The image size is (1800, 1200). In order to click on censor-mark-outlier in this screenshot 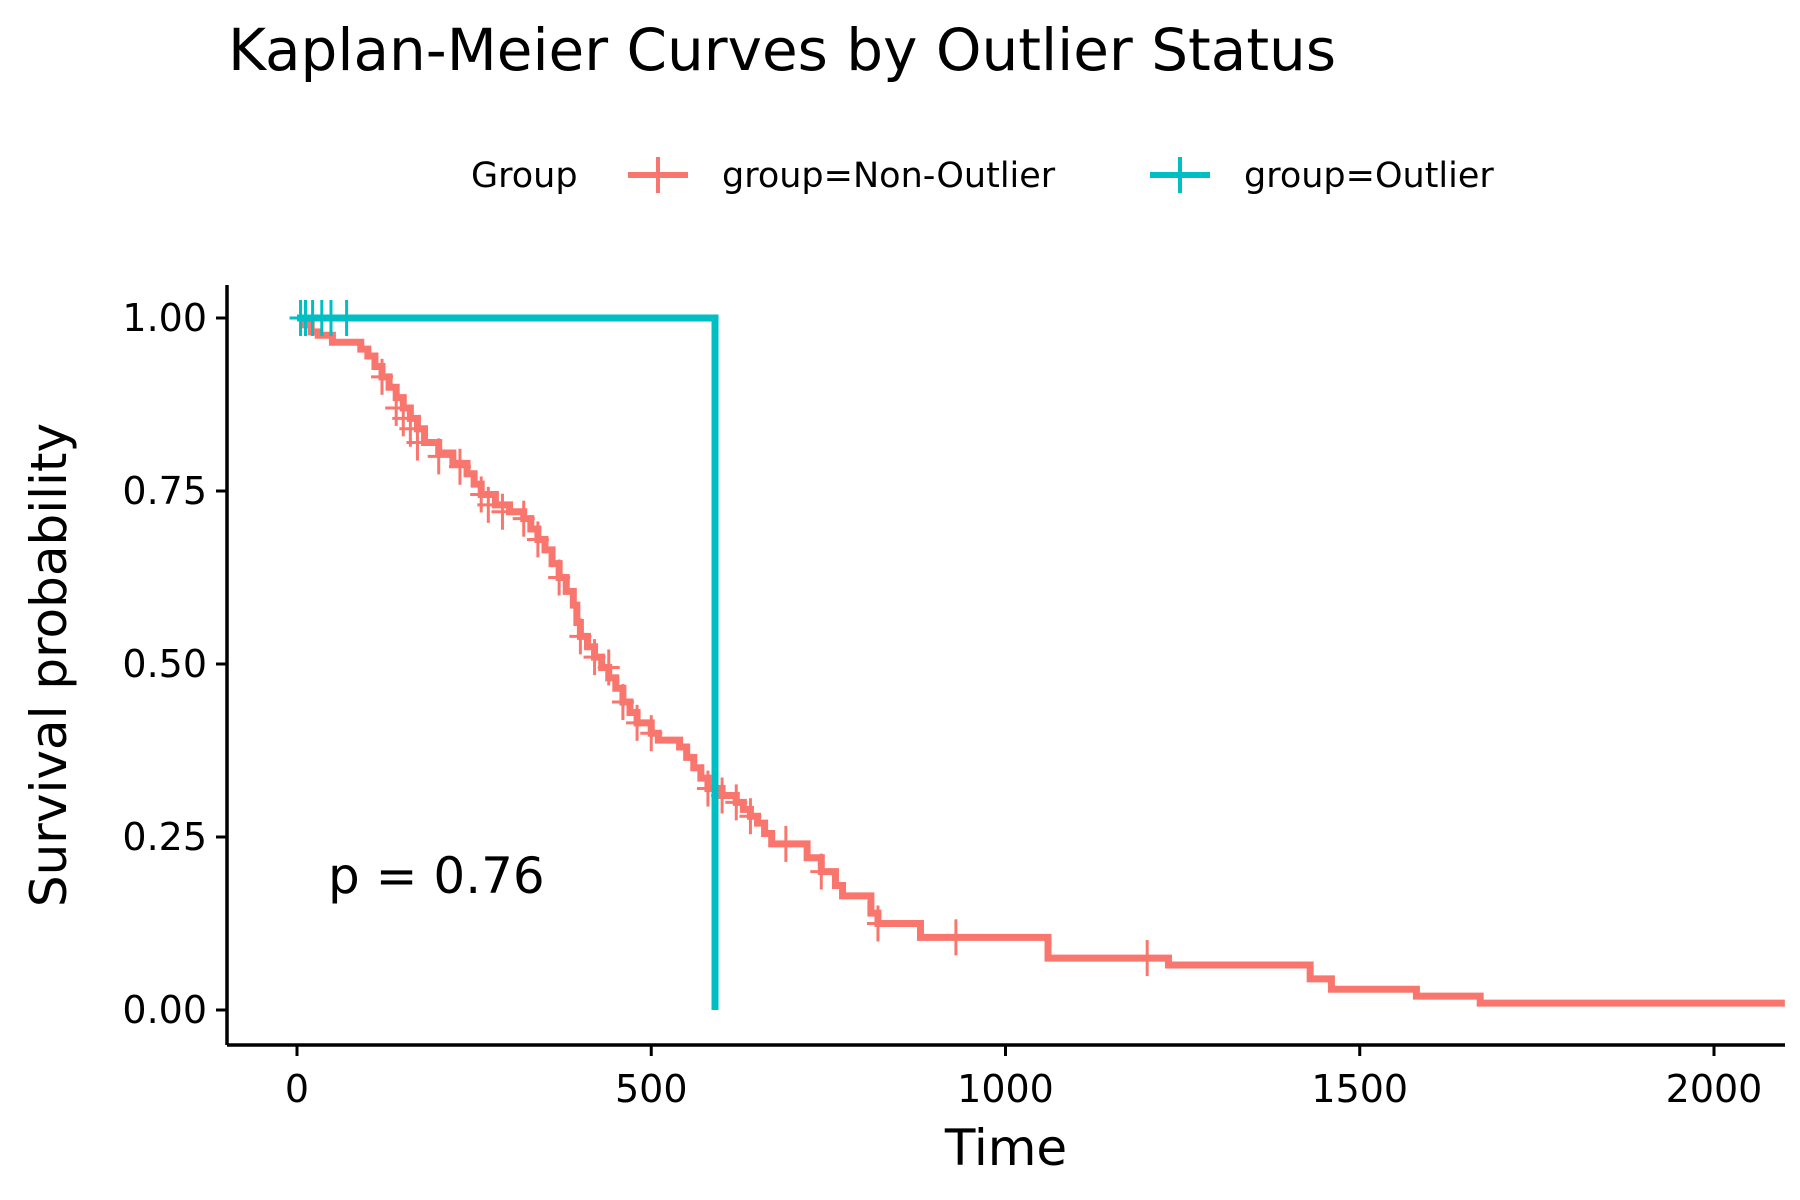, I will do `click(346, 318)`.